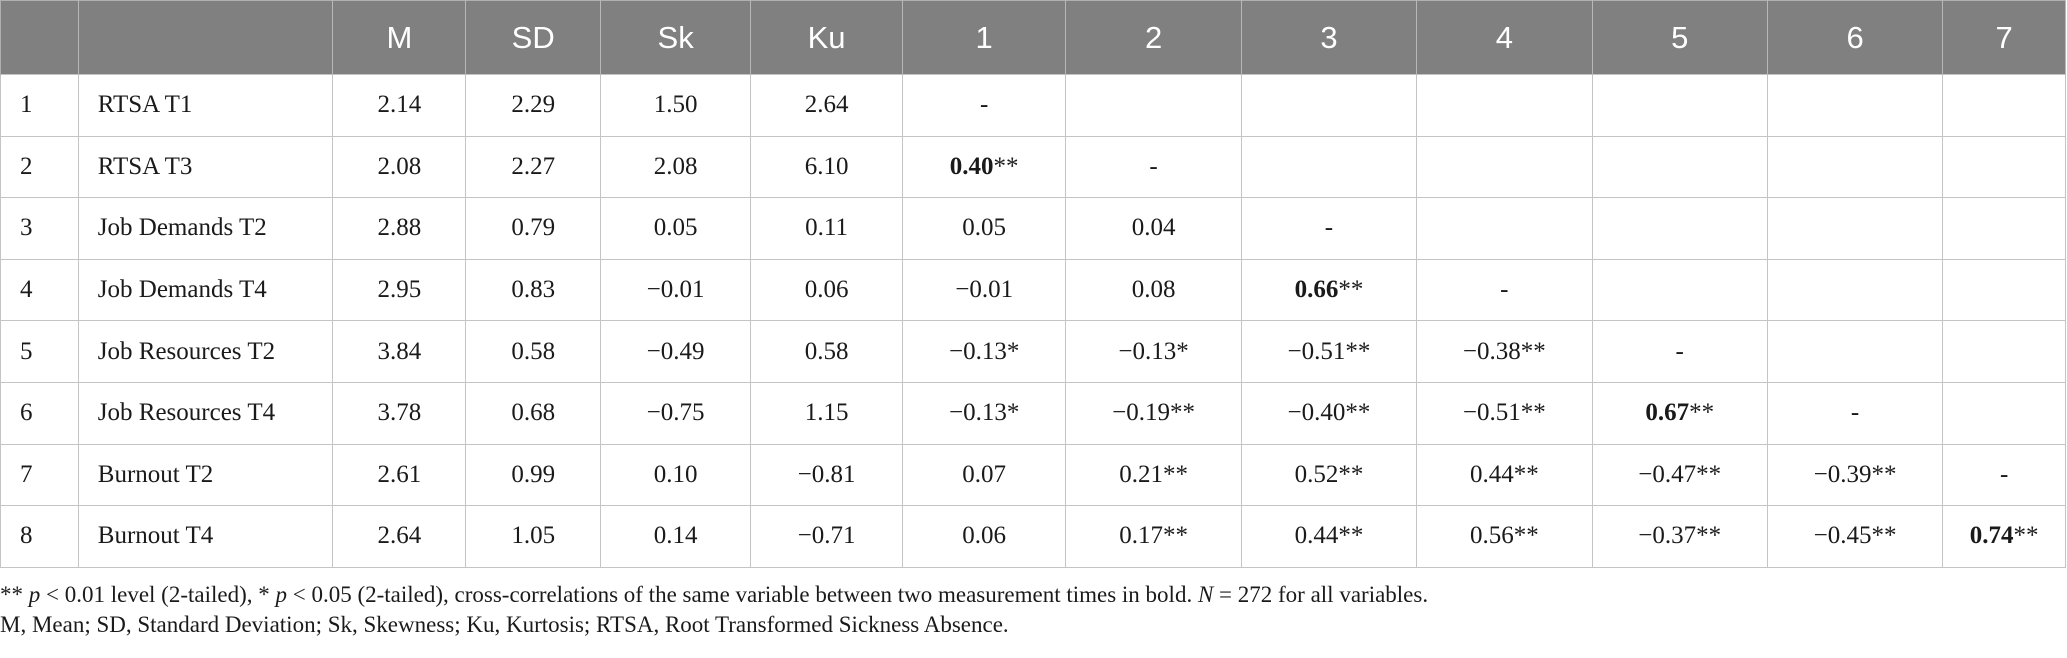 This screenshot has height=658, width=2067. What do you see at coordinates (1316, 536) in the screenshot?
I see `correlation-value: 0.44` at bounding box center [1316, 536].